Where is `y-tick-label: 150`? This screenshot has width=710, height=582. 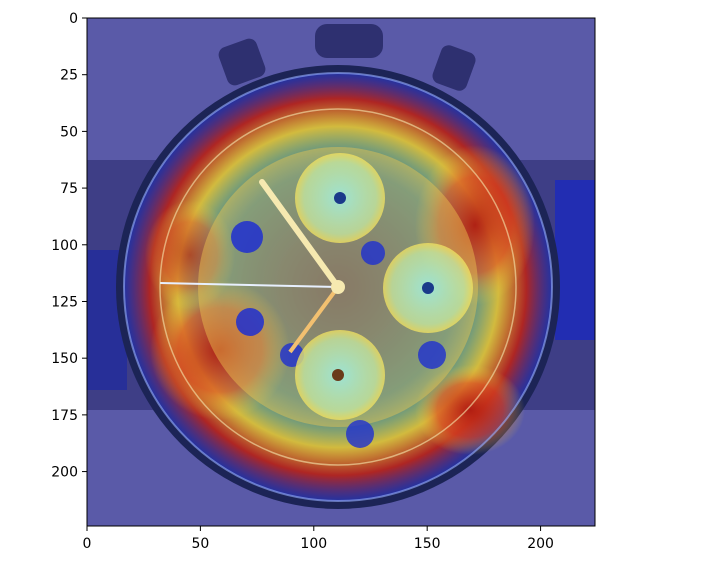
y-tick-label: 150 is located at coordinates (64, 359).